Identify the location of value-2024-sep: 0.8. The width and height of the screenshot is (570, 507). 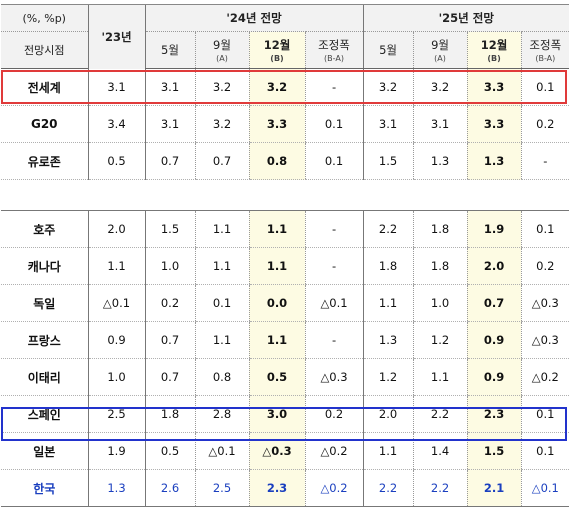
(221, 377).